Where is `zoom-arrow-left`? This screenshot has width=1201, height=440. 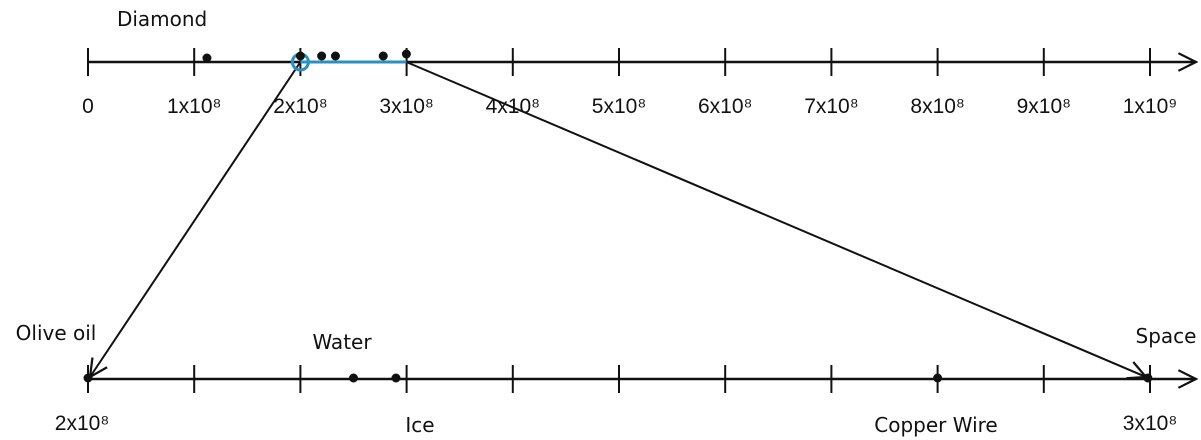 zoom-arrow-left is located at coordinates (196, 219).